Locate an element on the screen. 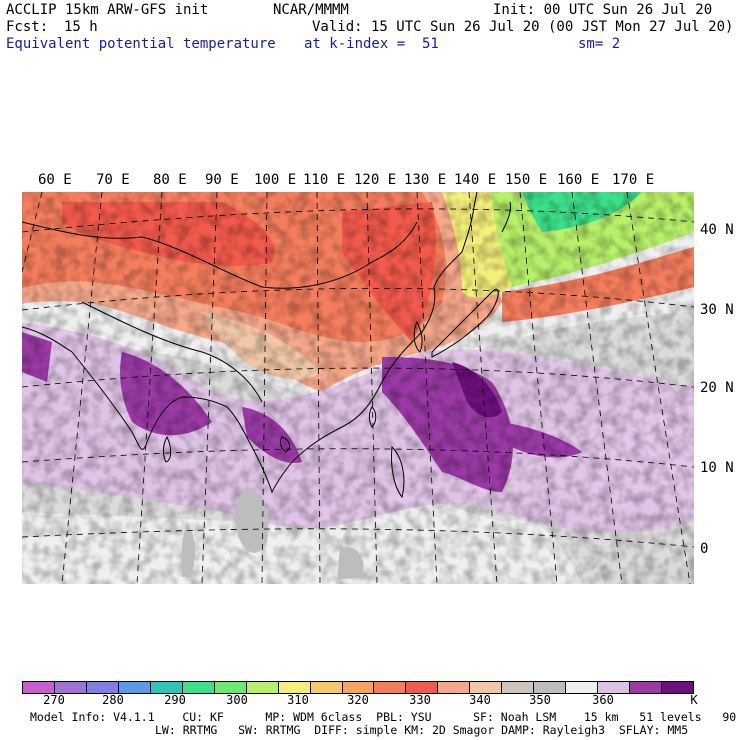  hainan is located at coordinates (284, 444).